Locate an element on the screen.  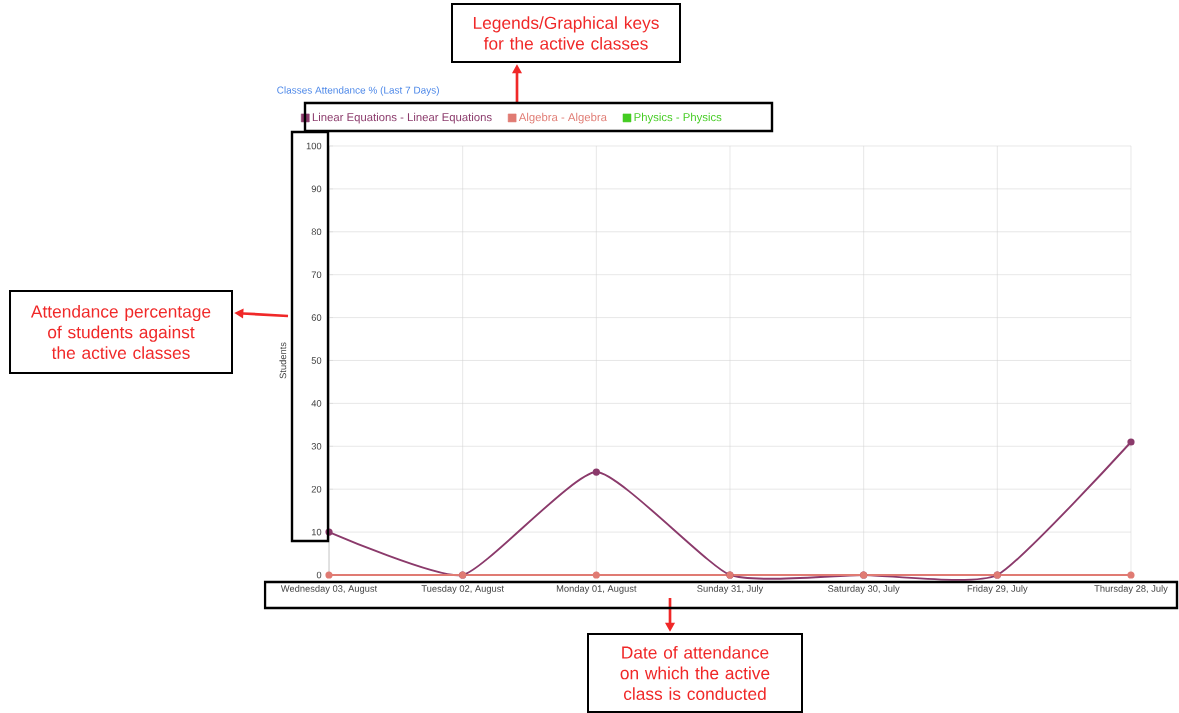
x-tick-label: Sunday 31, July is located at coordinates (730, 589).